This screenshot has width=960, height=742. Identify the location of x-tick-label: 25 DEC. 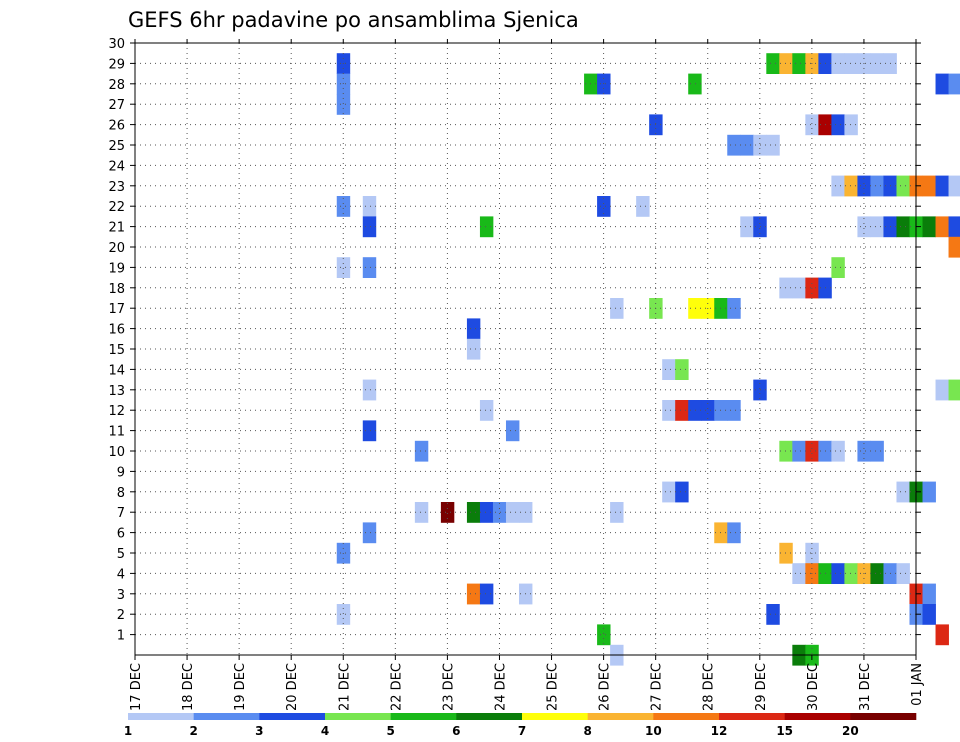
(553, 687).